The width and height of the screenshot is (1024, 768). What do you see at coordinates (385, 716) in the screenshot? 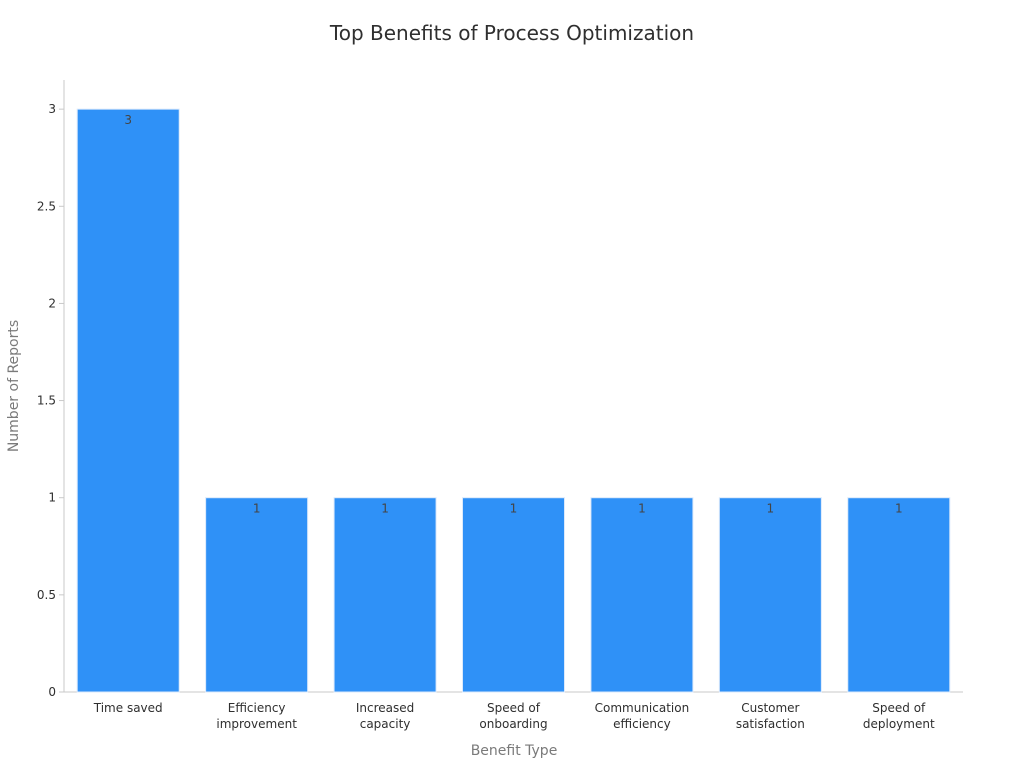
I see `x-tick-label: Increased capacity` at bounding box center [385, 716].